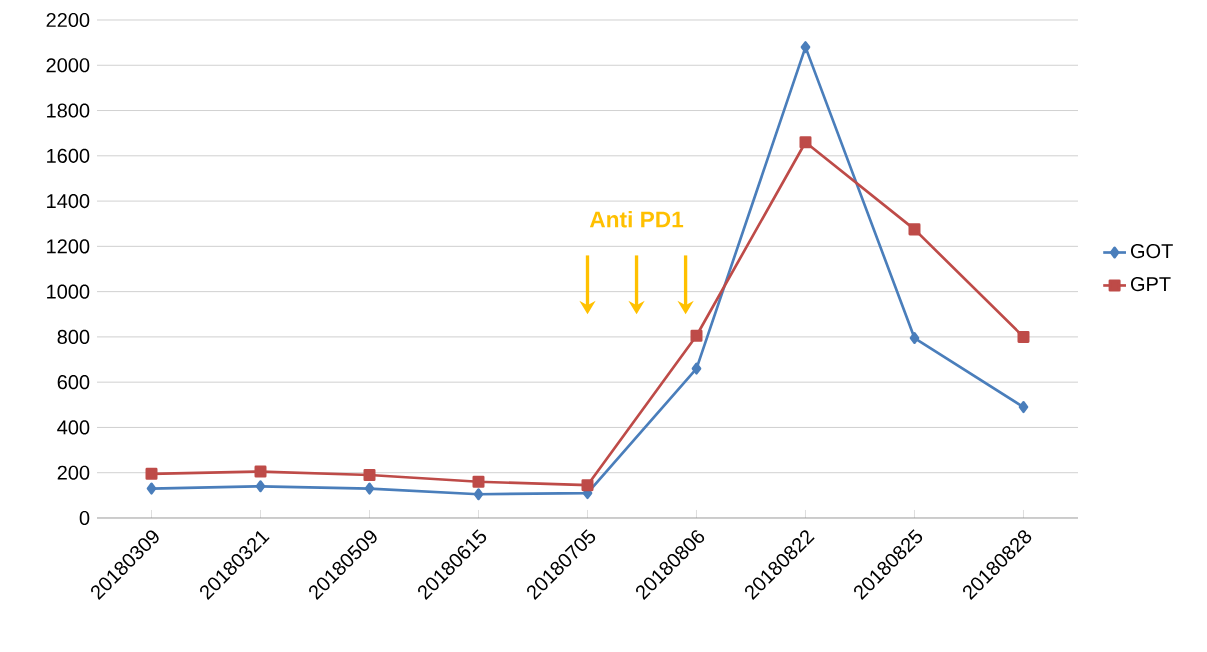 The image size is (1207, 652). Describe the element at coordinates (68, 291) in the screenshot. I see `y-tick-label: 1000` at that location.